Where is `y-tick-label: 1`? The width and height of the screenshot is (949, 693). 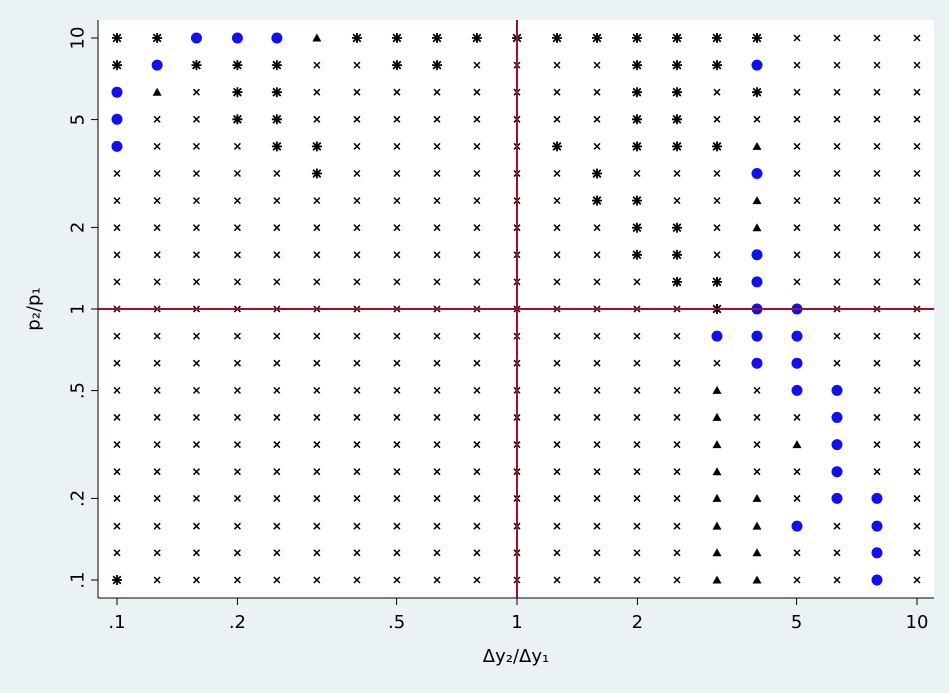 y-tick-label: 1 is located at coordinates (78, 308).